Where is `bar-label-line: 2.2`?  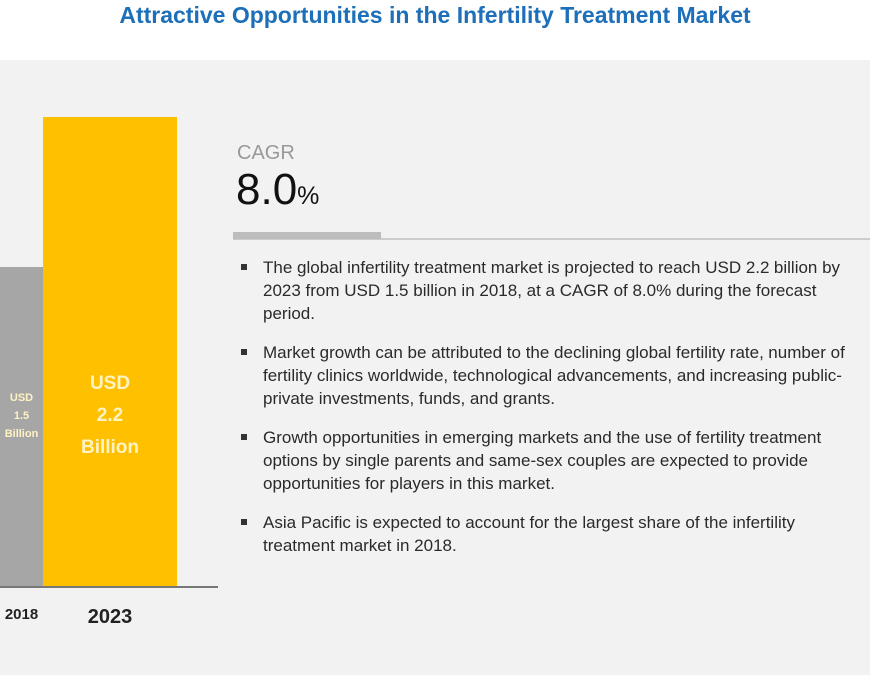
bar-label-line: 2.2 is located at coordinates (110, 415).